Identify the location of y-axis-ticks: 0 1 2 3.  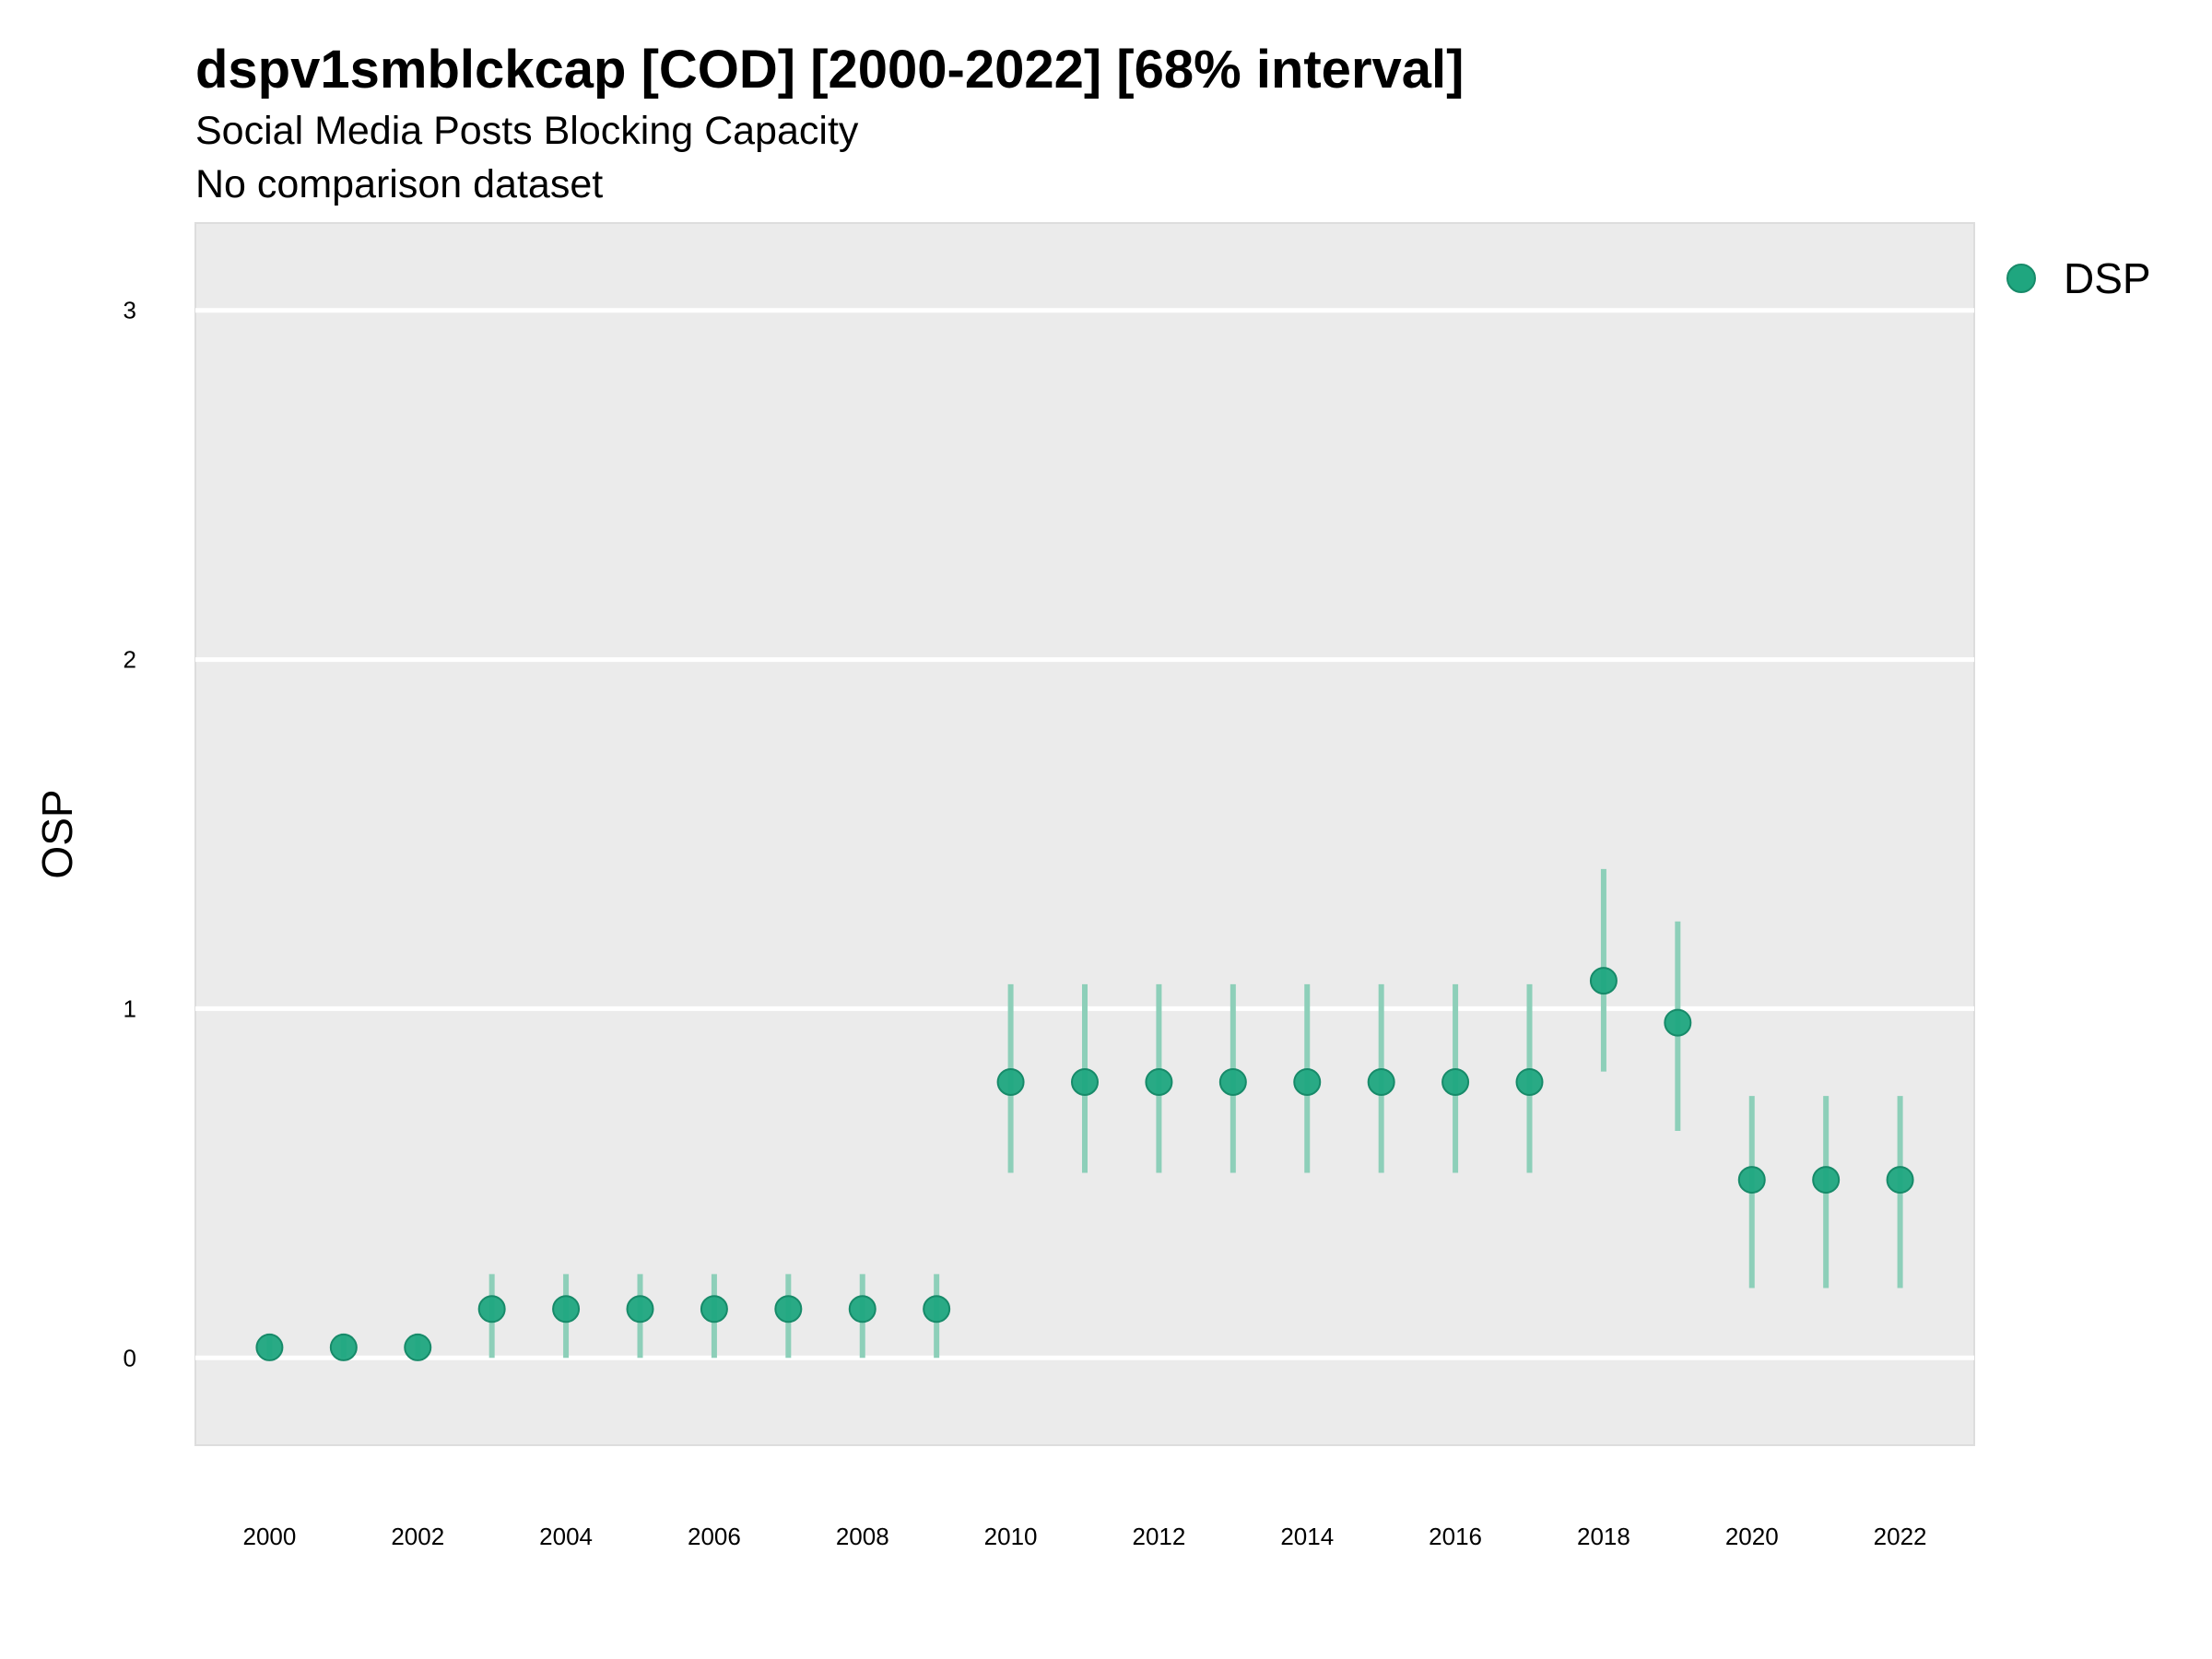
(130, 834).